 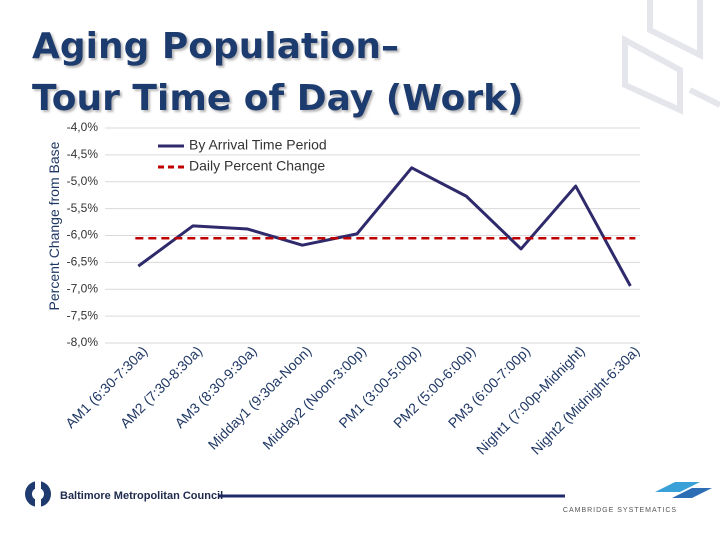 What do you see at coordinates (83, 208) in the screenshot?
I see `y-tick-label: -5,5%` at bounding box center [83, 208].